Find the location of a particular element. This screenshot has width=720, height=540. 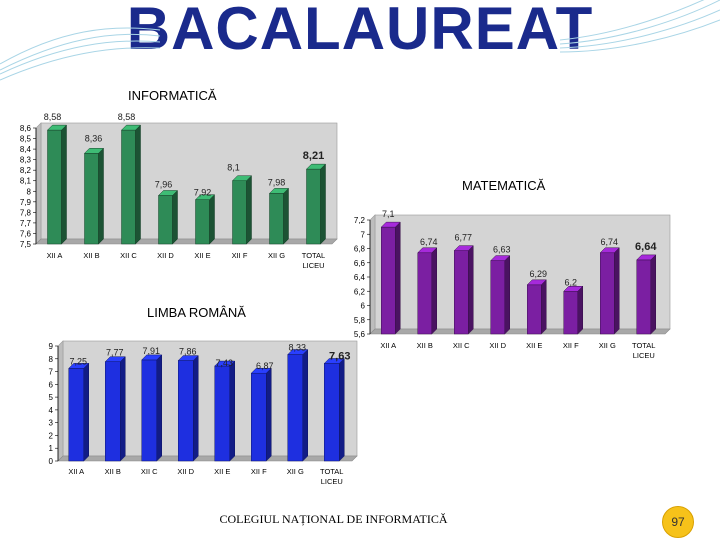

data-label: 6,2 is located at coordinates (570, 282).